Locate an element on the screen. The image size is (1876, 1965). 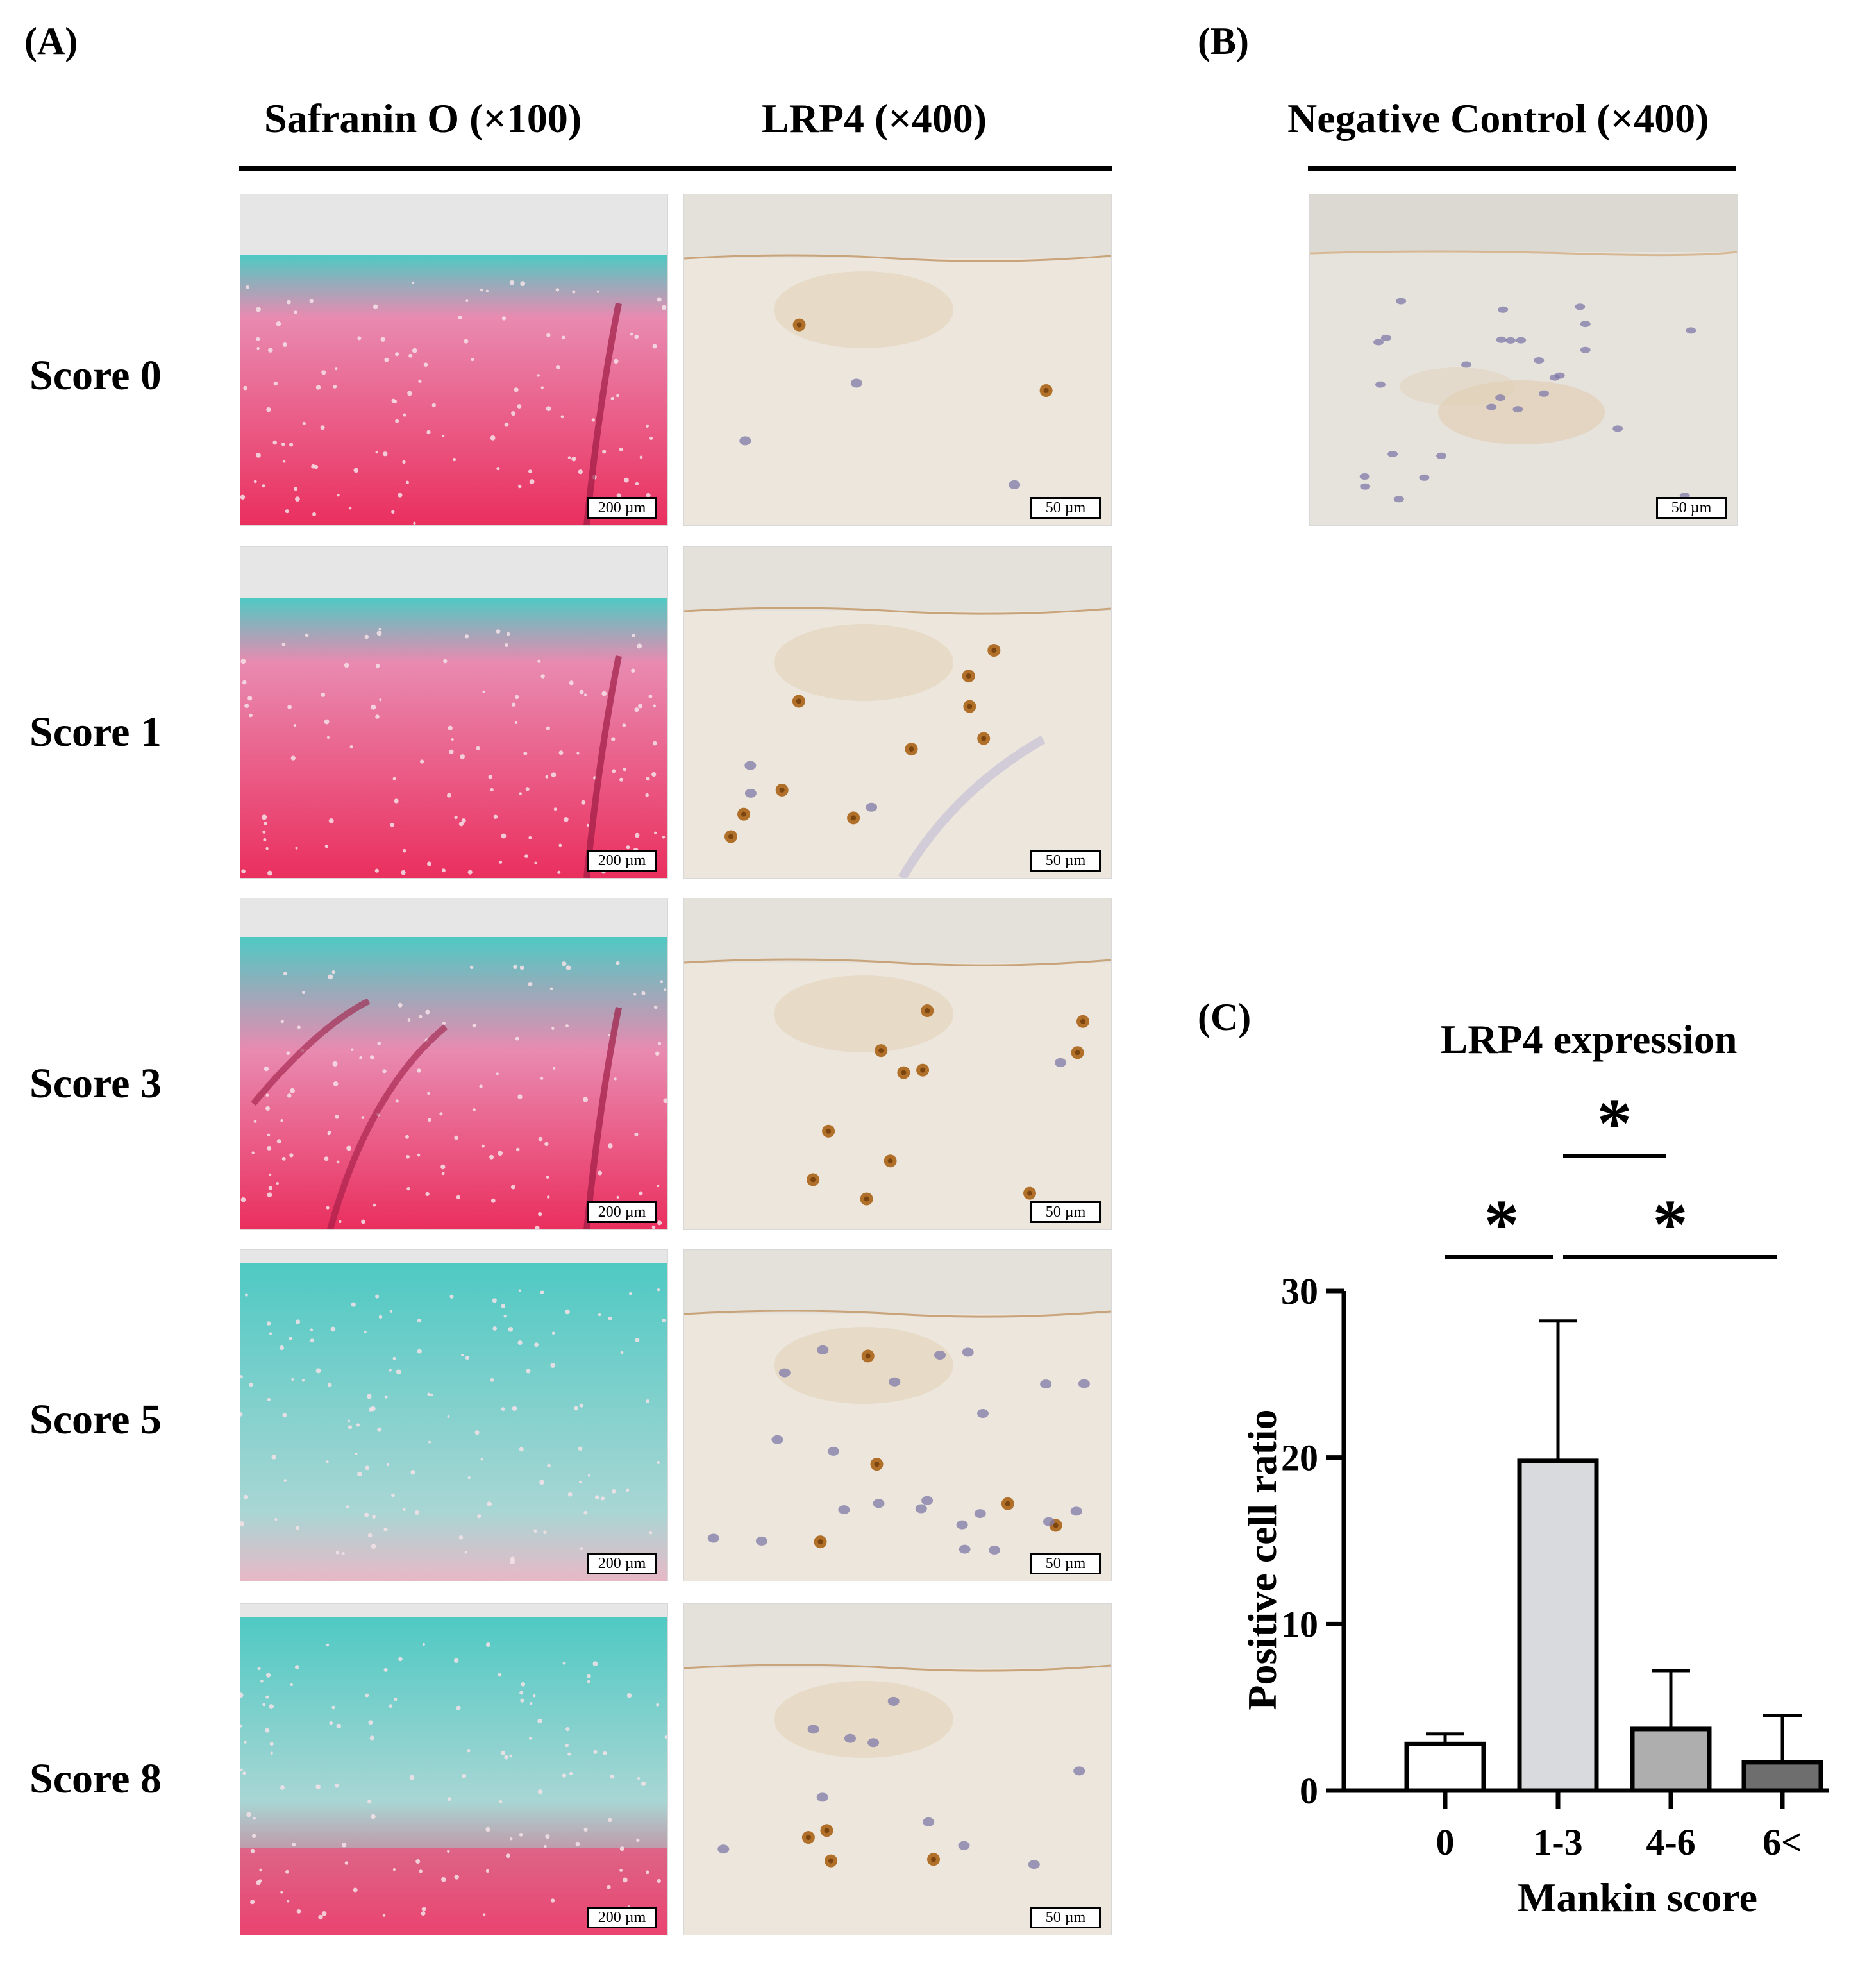
panel-a-header-rule is located at coordinates (675, 168).